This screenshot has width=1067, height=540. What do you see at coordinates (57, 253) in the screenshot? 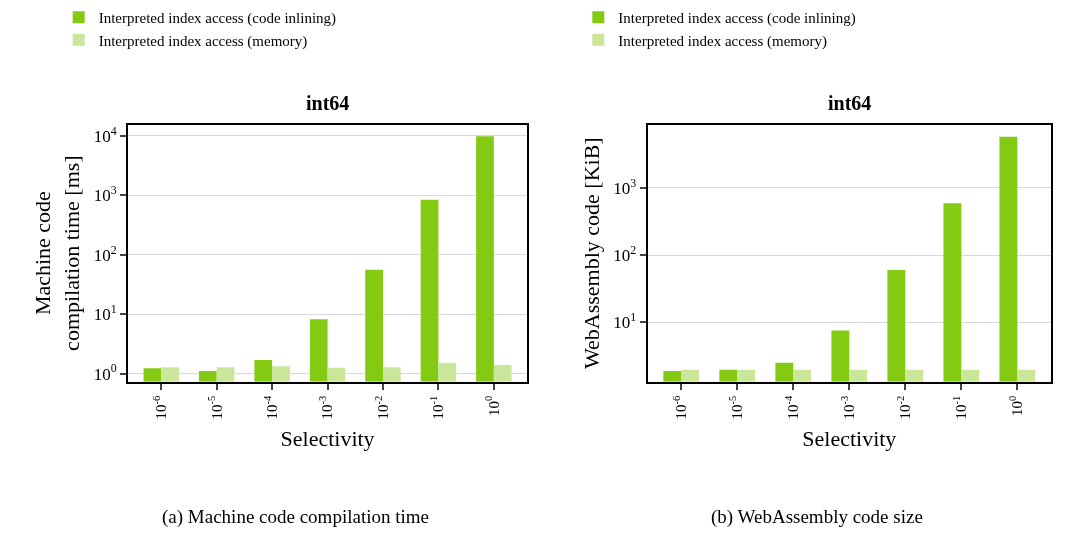
I see `y-axis-title: Machine code compilation time [ms]` at bounding box center [57, 253].